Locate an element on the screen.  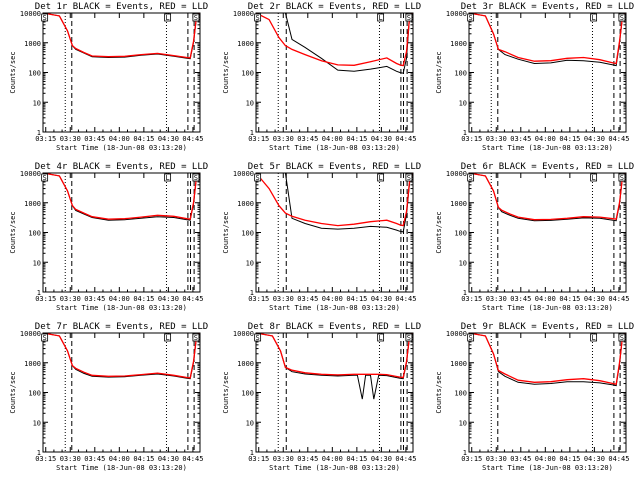
panel-title: Det 2r BLACK = Events, RED = LLD is located at coordinates (334, 7).